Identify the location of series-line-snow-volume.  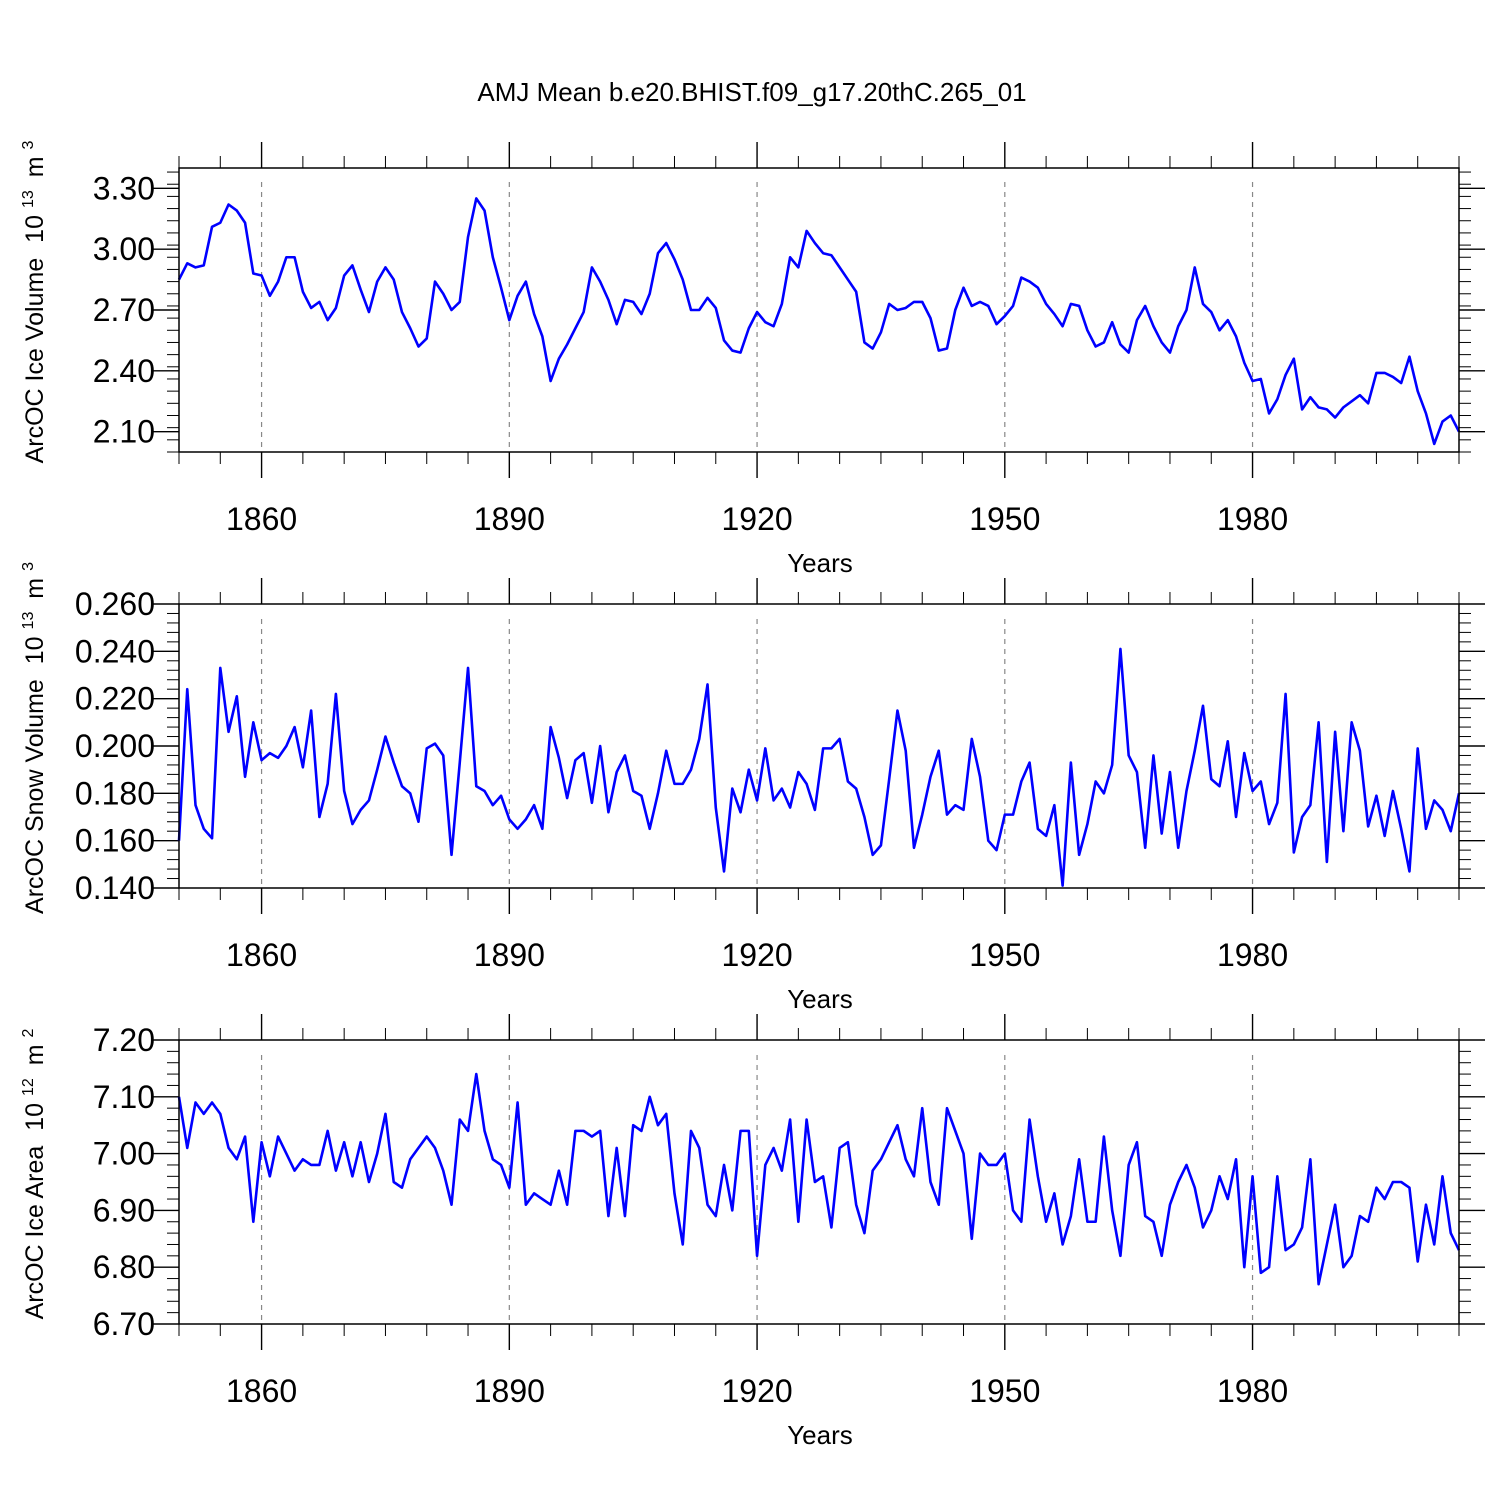
(819, 767).